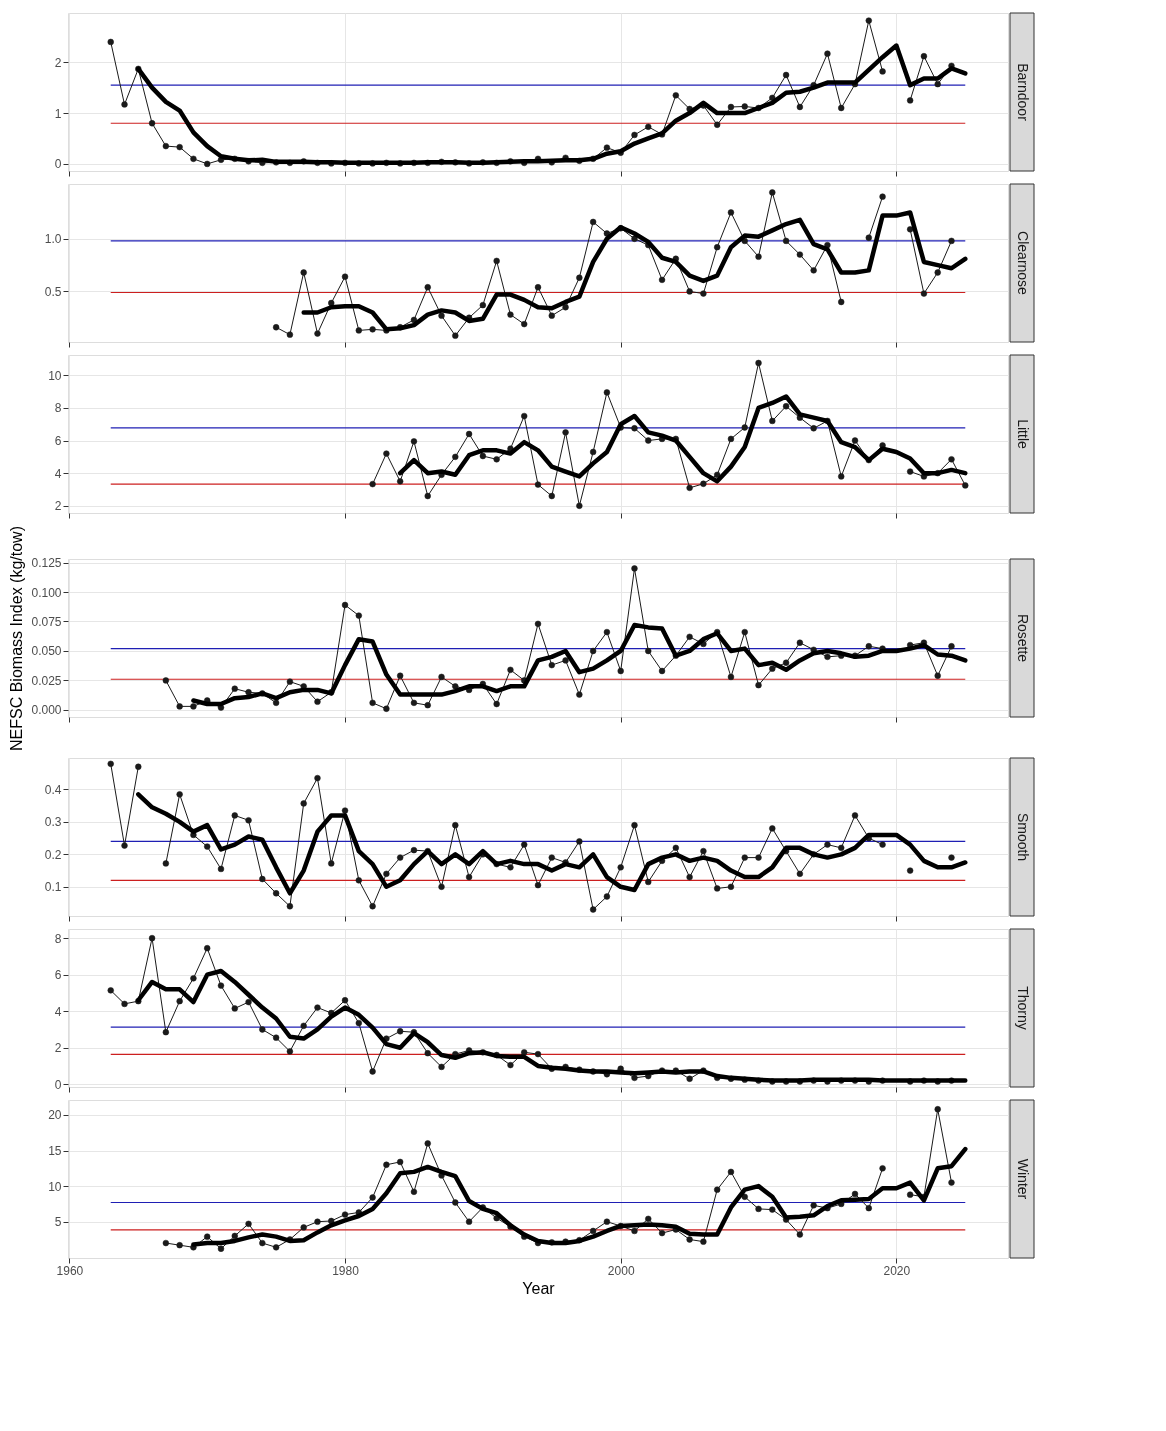 The height and width of the screenshot is (1431, 1166). What do you see at coordinates (17, 638) in the screenshot?
I see `y-axis-title: NEFSC Biomass Index (kg/tow)` at bounding box center [17, 638].